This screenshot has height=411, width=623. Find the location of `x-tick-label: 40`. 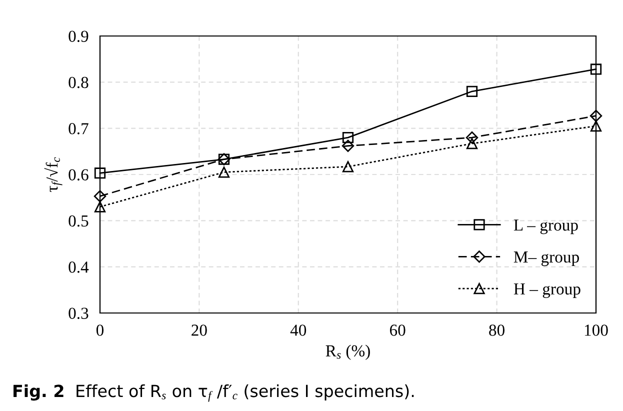

x-tick-label: 40 is located at coordinates (298, 330).